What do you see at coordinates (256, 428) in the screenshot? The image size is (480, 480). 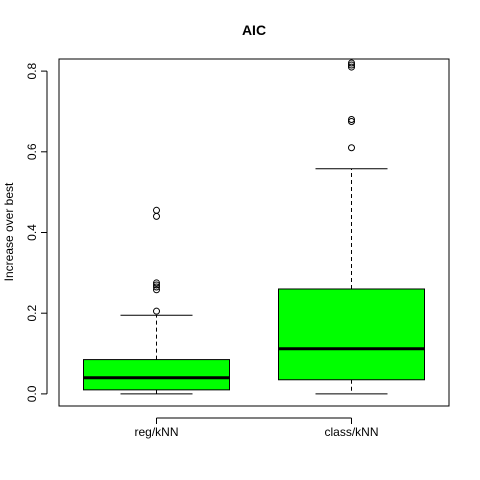 I see `x-axis: reg/kNN class/kNN` at bounding box center [256, 428].